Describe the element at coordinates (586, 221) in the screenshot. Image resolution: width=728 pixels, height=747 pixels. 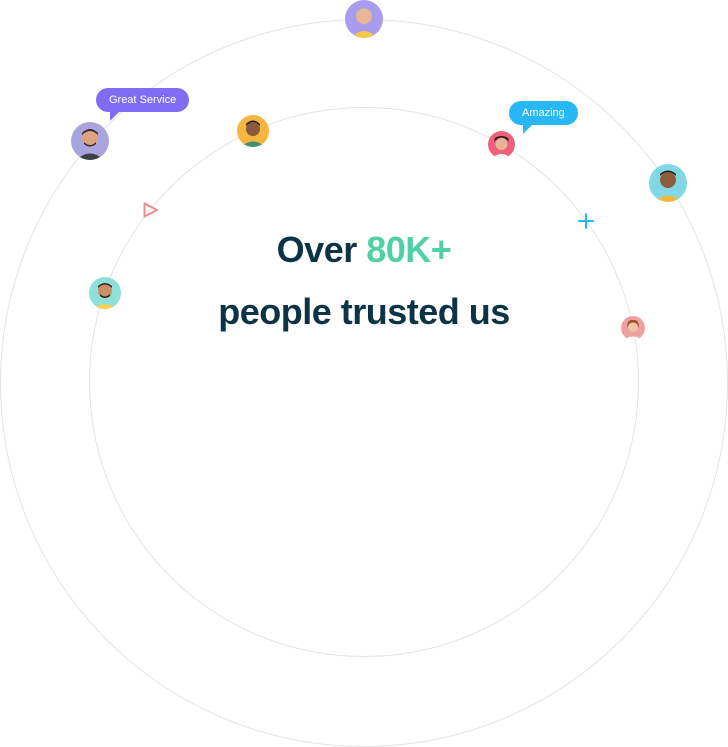
I see `plus-icon` at that location.